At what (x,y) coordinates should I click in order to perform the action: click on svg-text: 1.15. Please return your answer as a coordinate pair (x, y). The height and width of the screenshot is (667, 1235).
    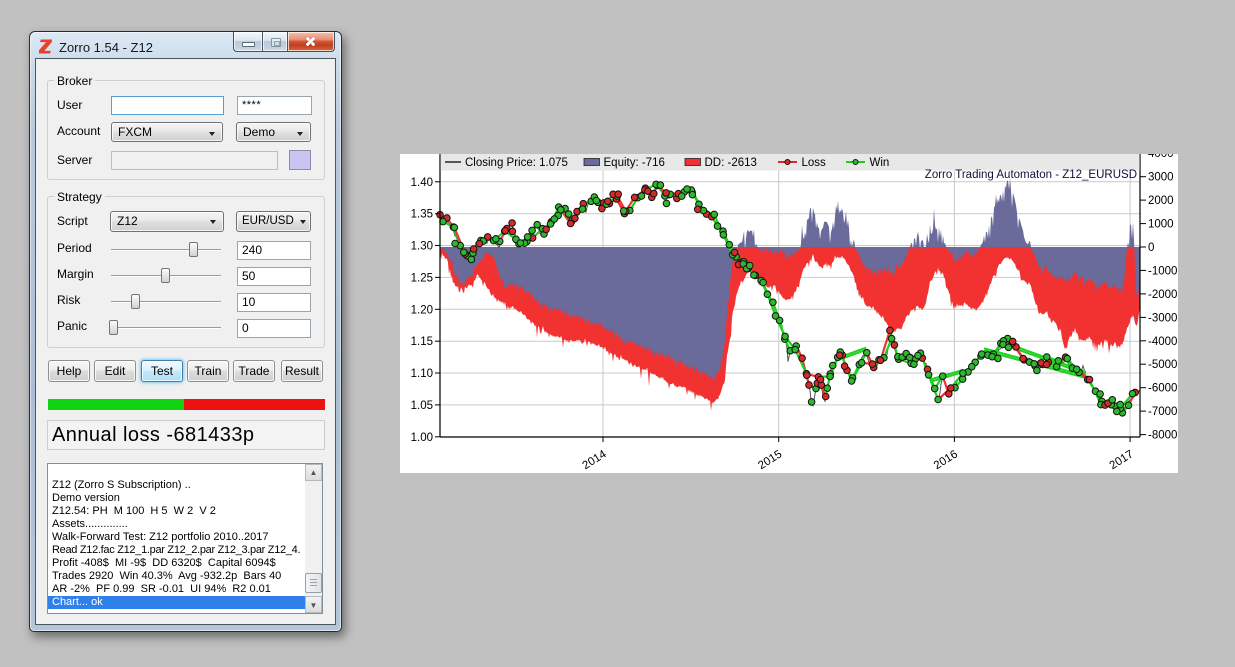
    Looking at the image, I should click on (422, 342).